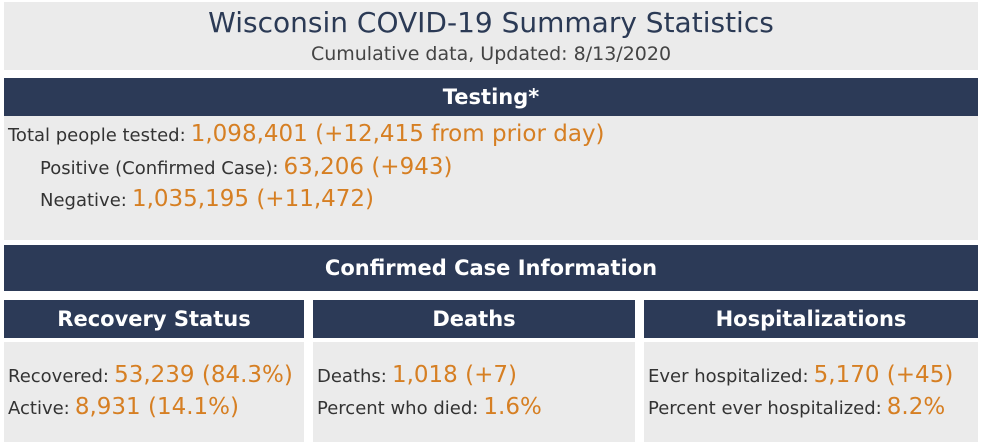  I want to click on positive-row: Positive (Confirmed Case): 63,206 (+943), so click(246, 167).